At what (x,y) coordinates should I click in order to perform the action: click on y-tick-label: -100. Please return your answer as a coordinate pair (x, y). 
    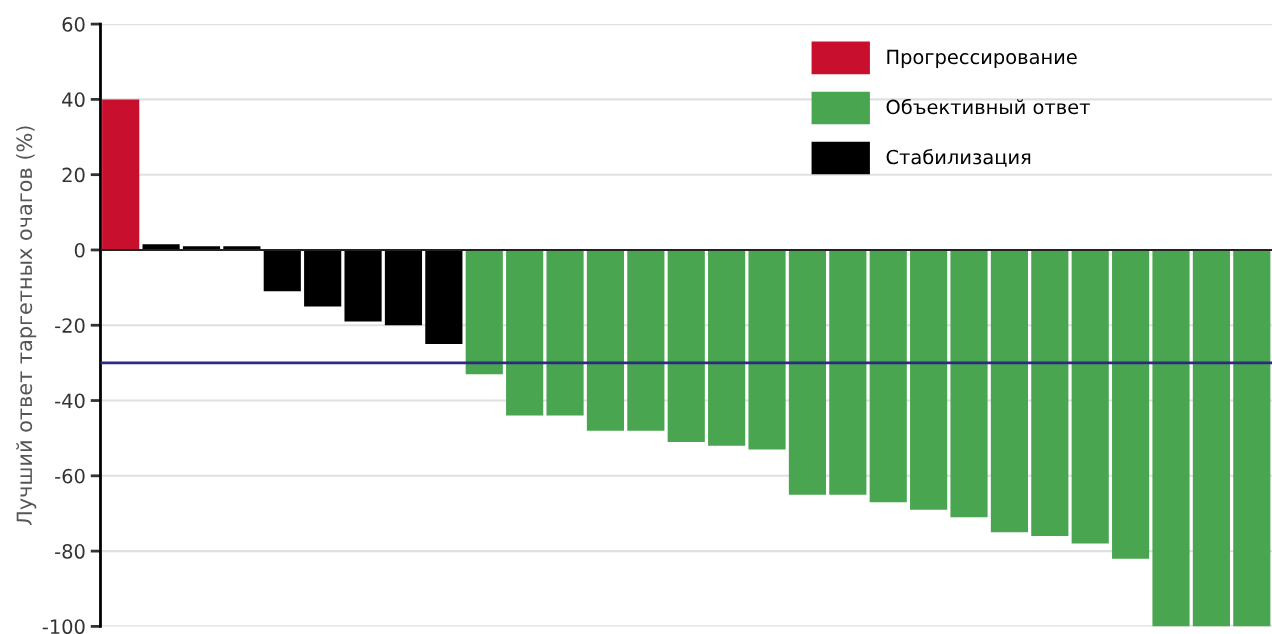
    Looking at the image, I should click on (63, 626).